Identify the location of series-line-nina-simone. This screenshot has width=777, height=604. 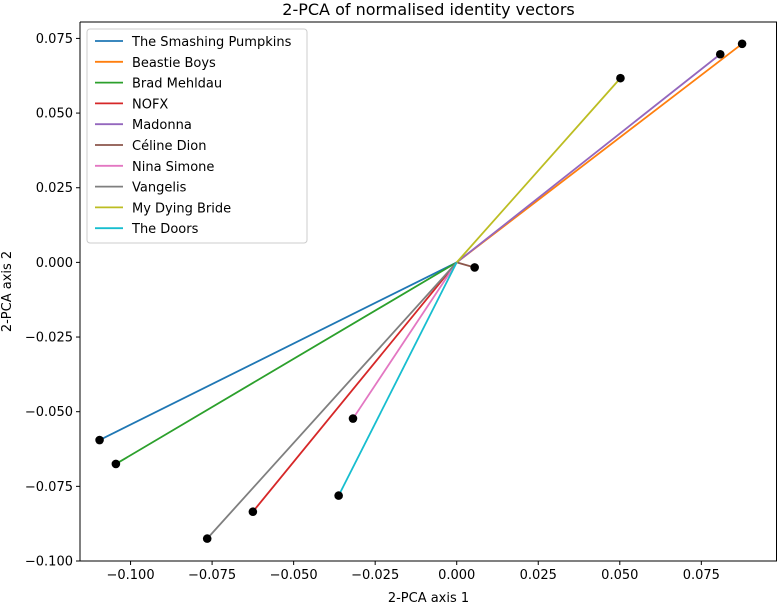
(405, 340).